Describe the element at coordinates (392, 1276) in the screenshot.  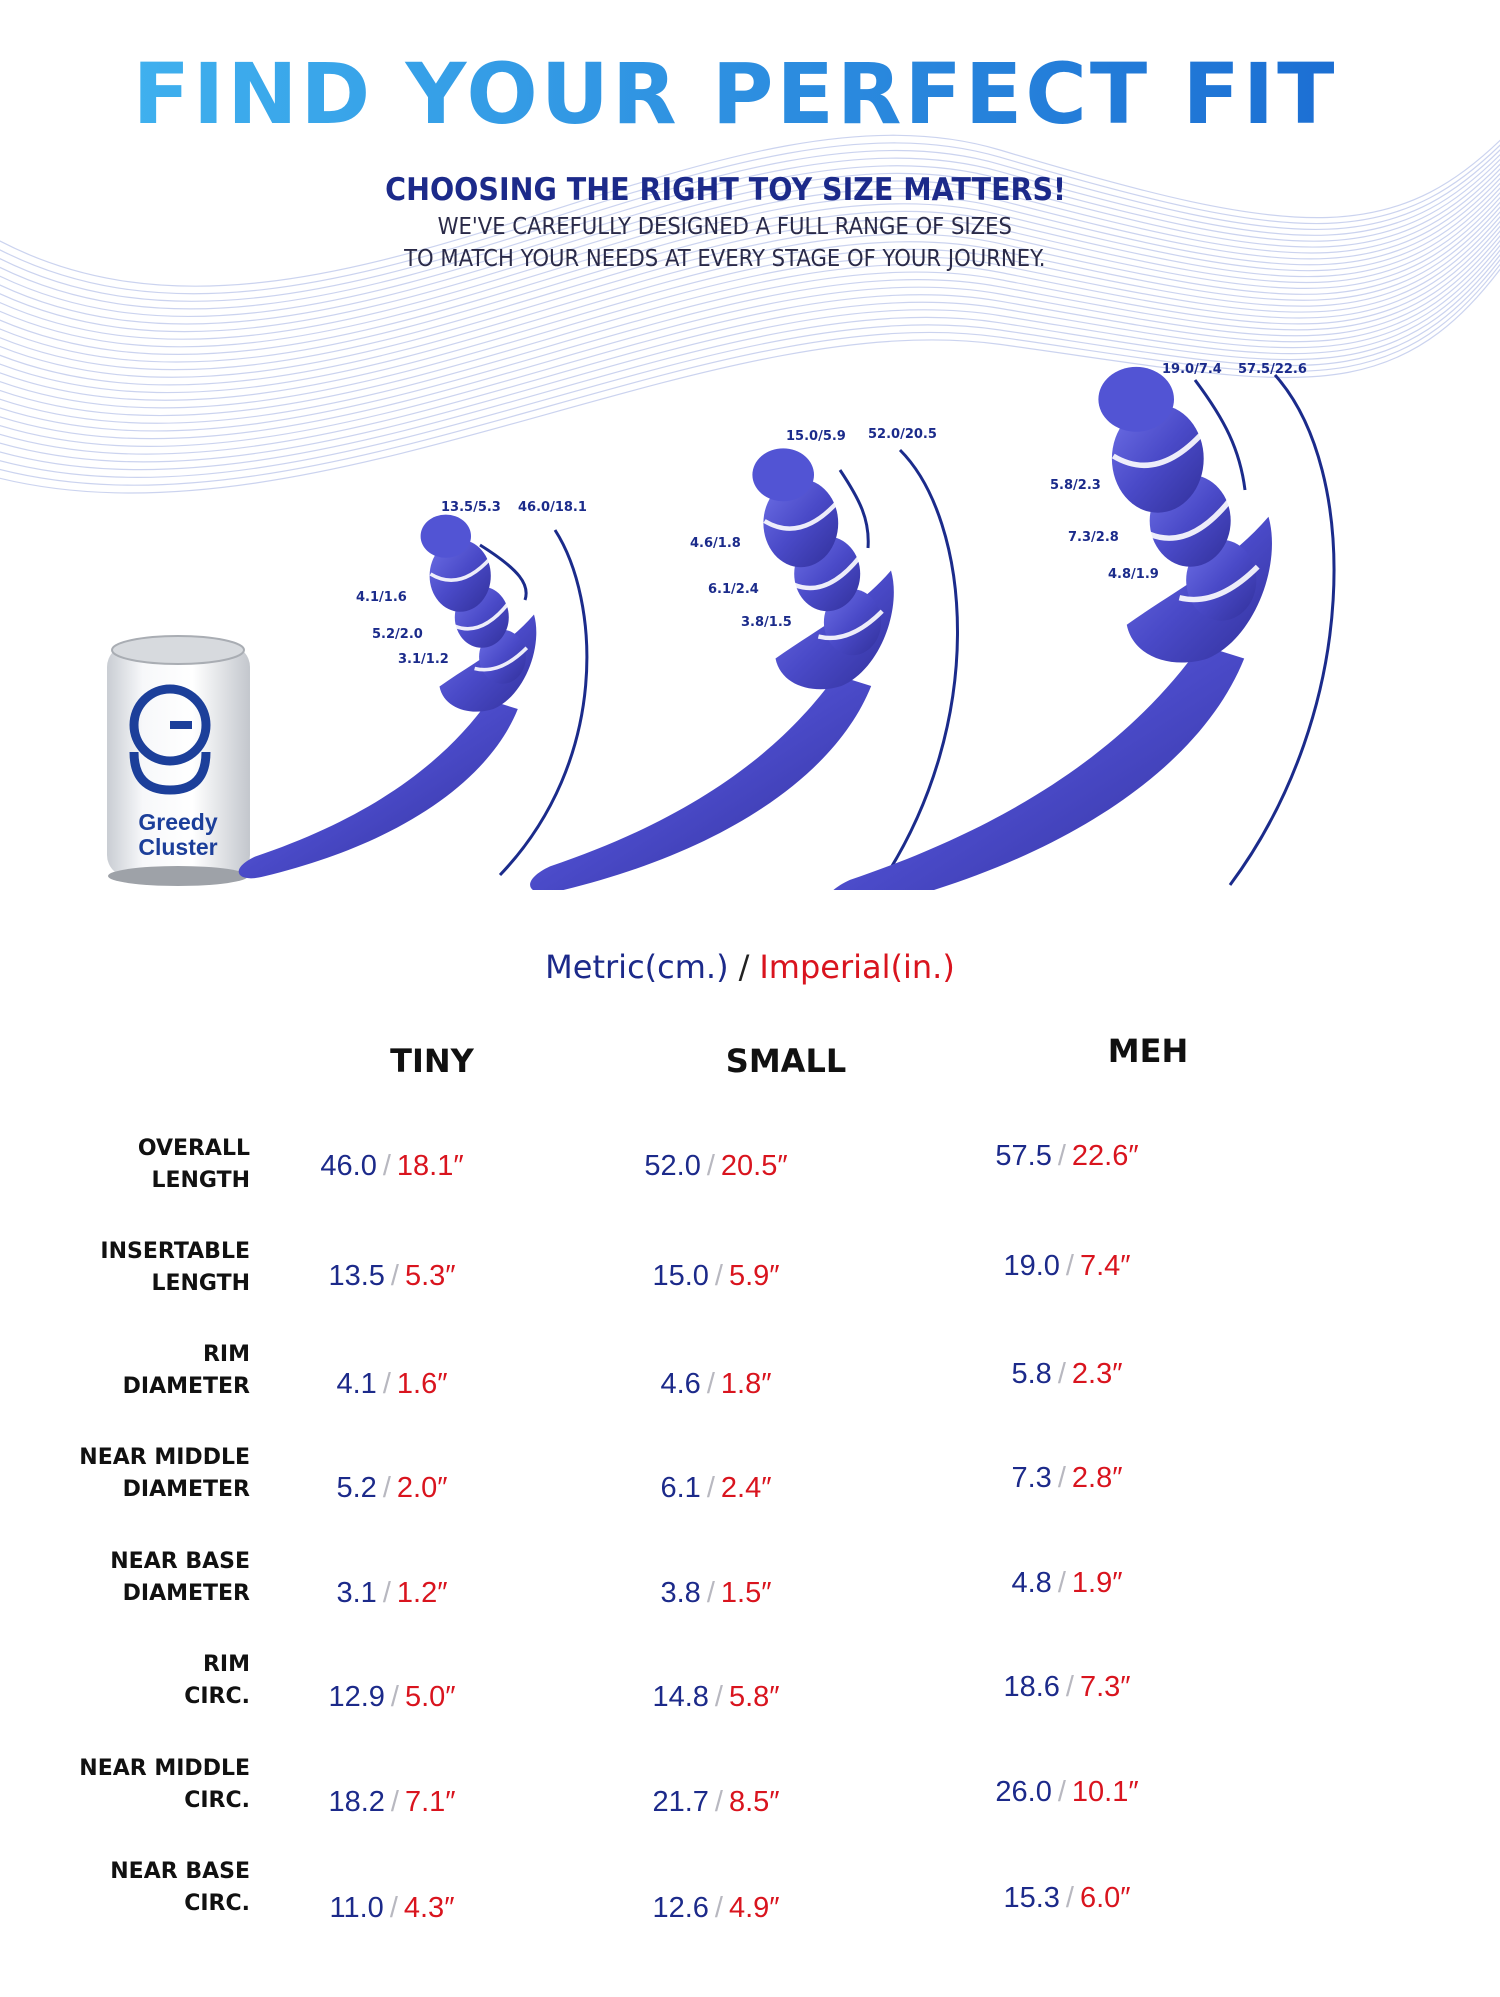
I see `table-cell: 13.5/5.3″` at that location.